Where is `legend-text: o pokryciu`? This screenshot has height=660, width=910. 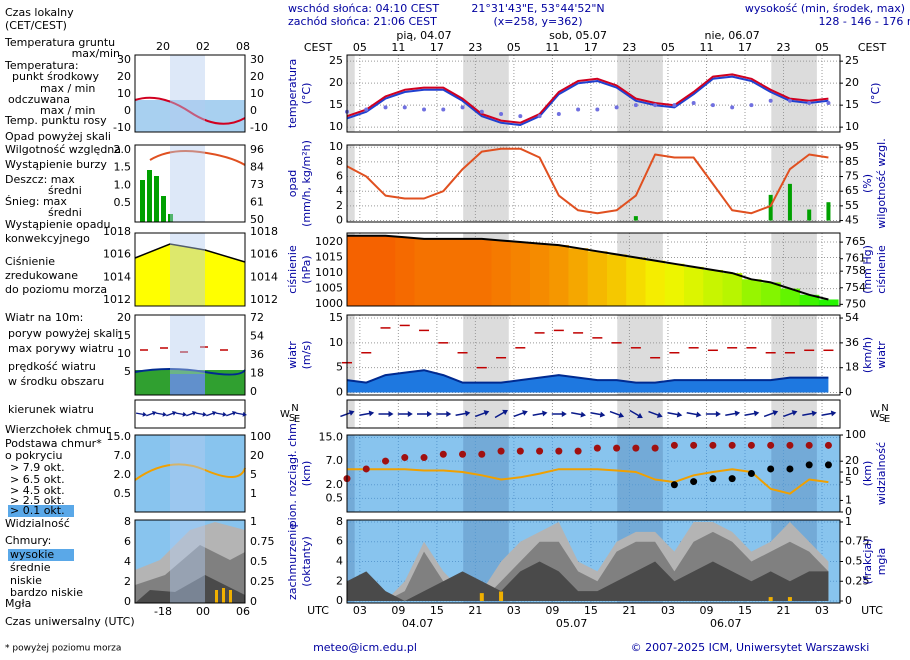
legend-text: o pokryciu is located at coordinates (33, 455).